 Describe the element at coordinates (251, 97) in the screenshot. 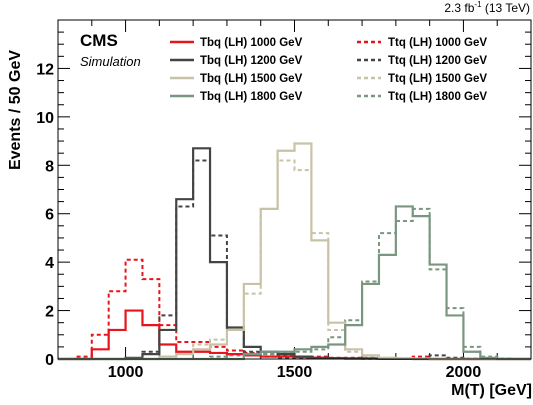

I see `legend-label: Tbq (LH) 1800 GeV` at that location.